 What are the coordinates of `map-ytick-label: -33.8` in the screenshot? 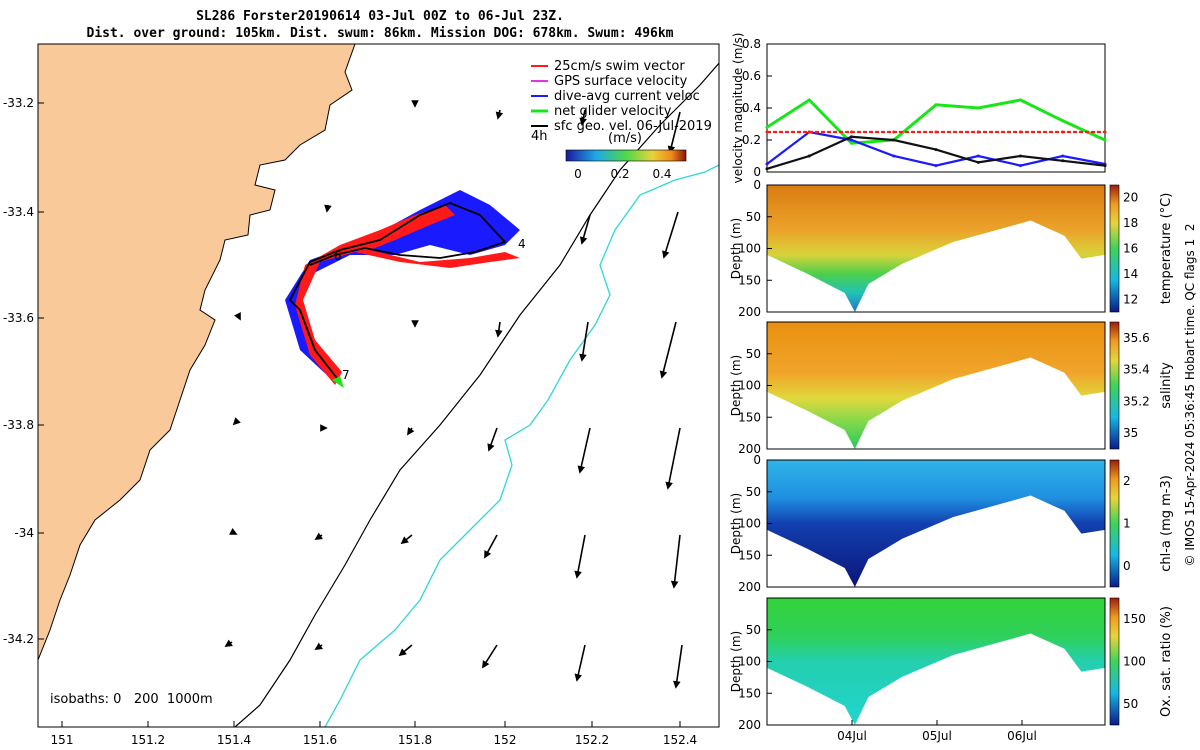 It's located at (18, 425).